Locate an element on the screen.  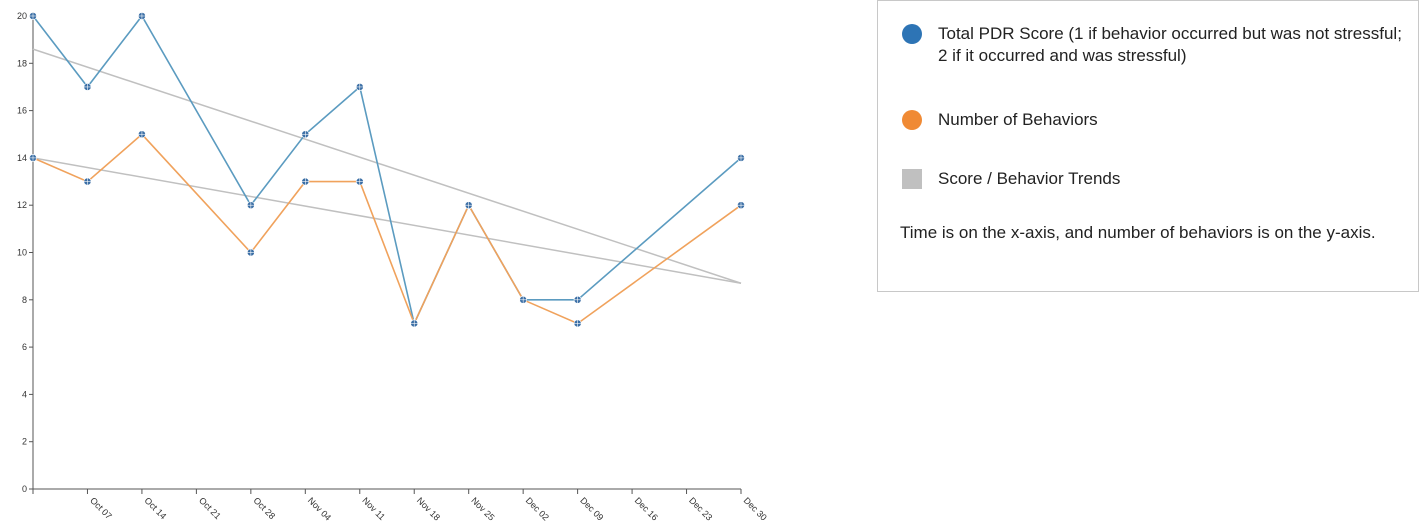
y-tick-label: 10 is located at coordinates (22, 253).